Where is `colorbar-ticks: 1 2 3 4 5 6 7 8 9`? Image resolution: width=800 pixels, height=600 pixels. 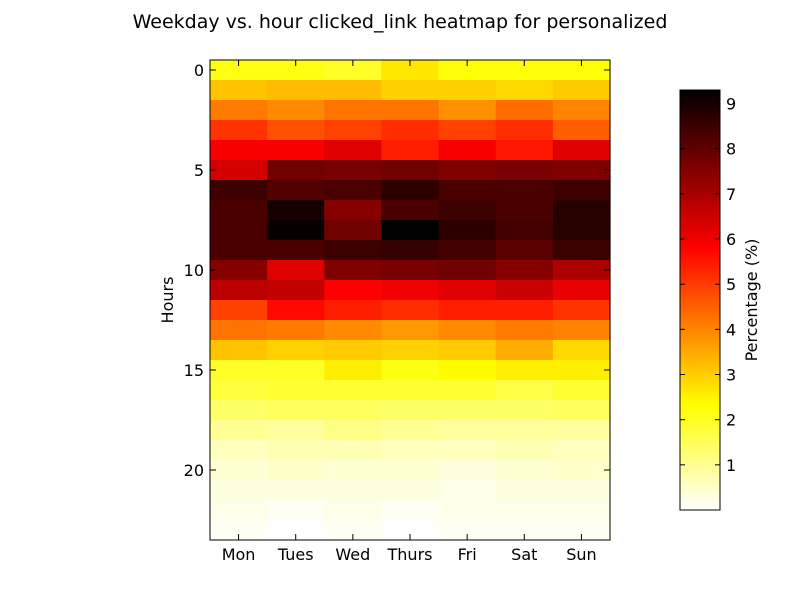
colorbar-ticks: 1 2 3 4 5 6 7 8 9 is located at coordinates (708, 285).